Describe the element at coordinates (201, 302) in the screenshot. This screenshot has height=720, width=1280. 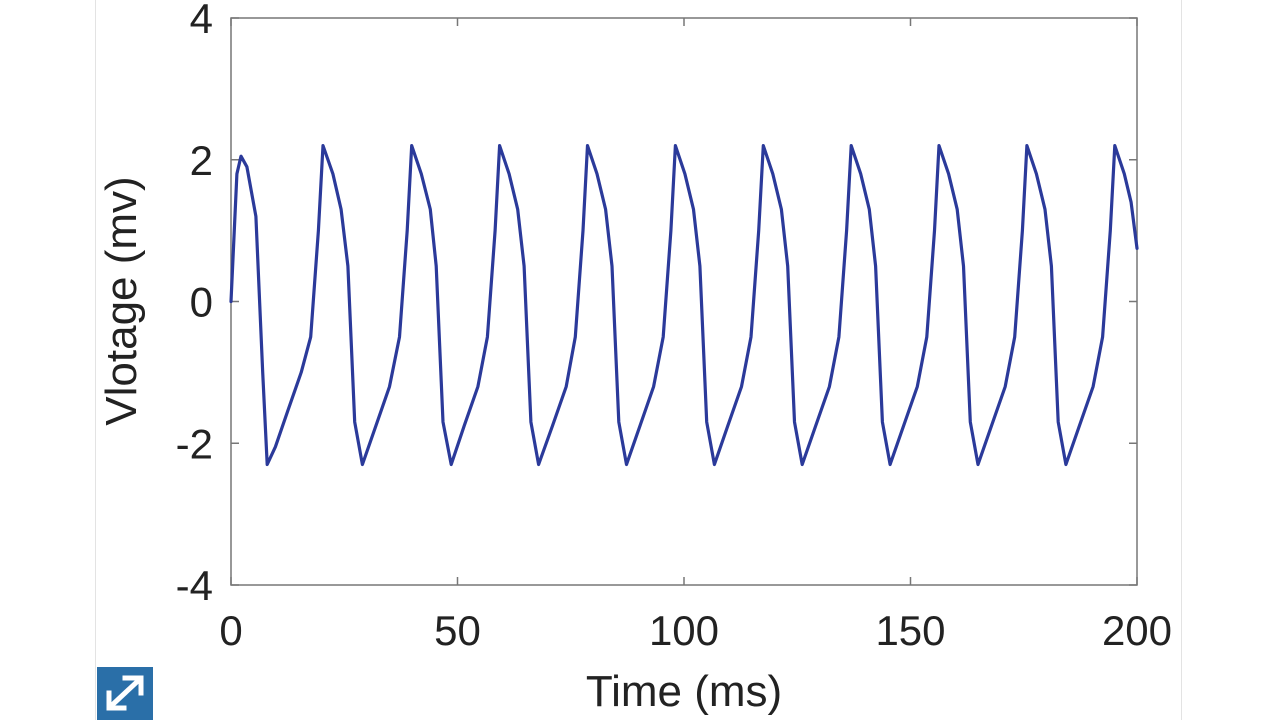
I see `y-tick-label: 0` at that location.